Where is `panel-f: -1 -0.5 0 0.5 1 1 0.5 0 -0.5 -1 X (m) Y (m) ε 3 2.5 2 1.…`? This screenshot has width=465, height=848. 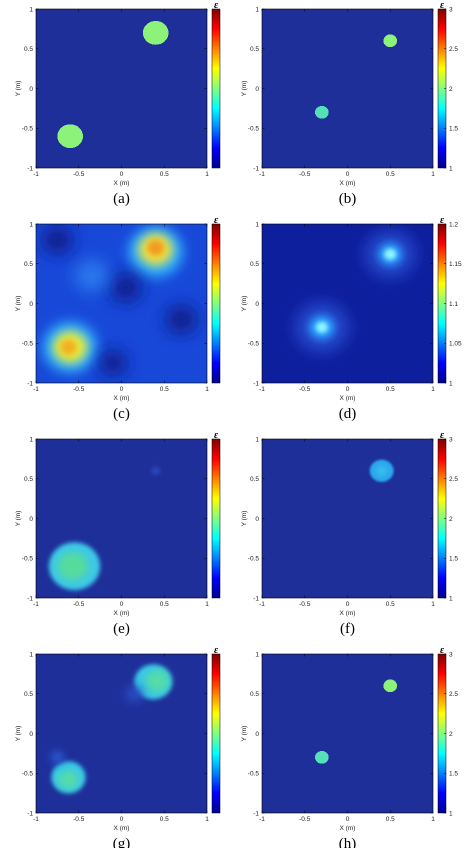
panel-f: -1 -0.5 0 0.5 1 1 0.5 0 -0.5 -1 X (m) Y (m) ε 3 2.5 2 1.… is located at coordinates (349, 533).